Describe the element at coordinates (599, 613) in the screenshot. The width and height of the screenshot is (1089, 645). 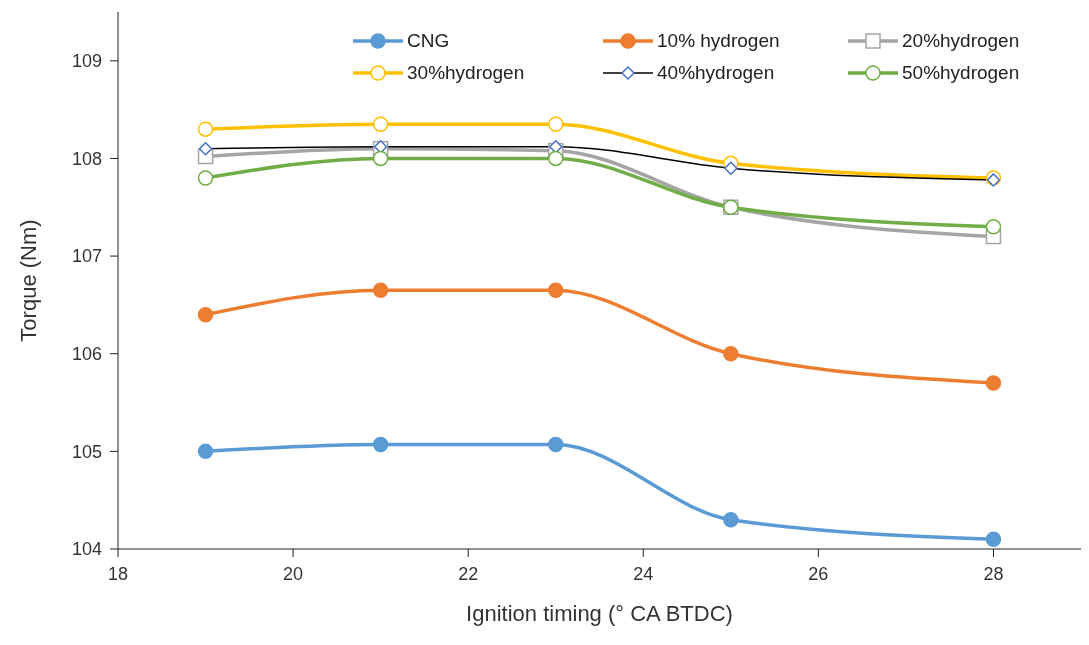
I see `x-axis-title: Ignition timing (° CA BTDC)` at that location.